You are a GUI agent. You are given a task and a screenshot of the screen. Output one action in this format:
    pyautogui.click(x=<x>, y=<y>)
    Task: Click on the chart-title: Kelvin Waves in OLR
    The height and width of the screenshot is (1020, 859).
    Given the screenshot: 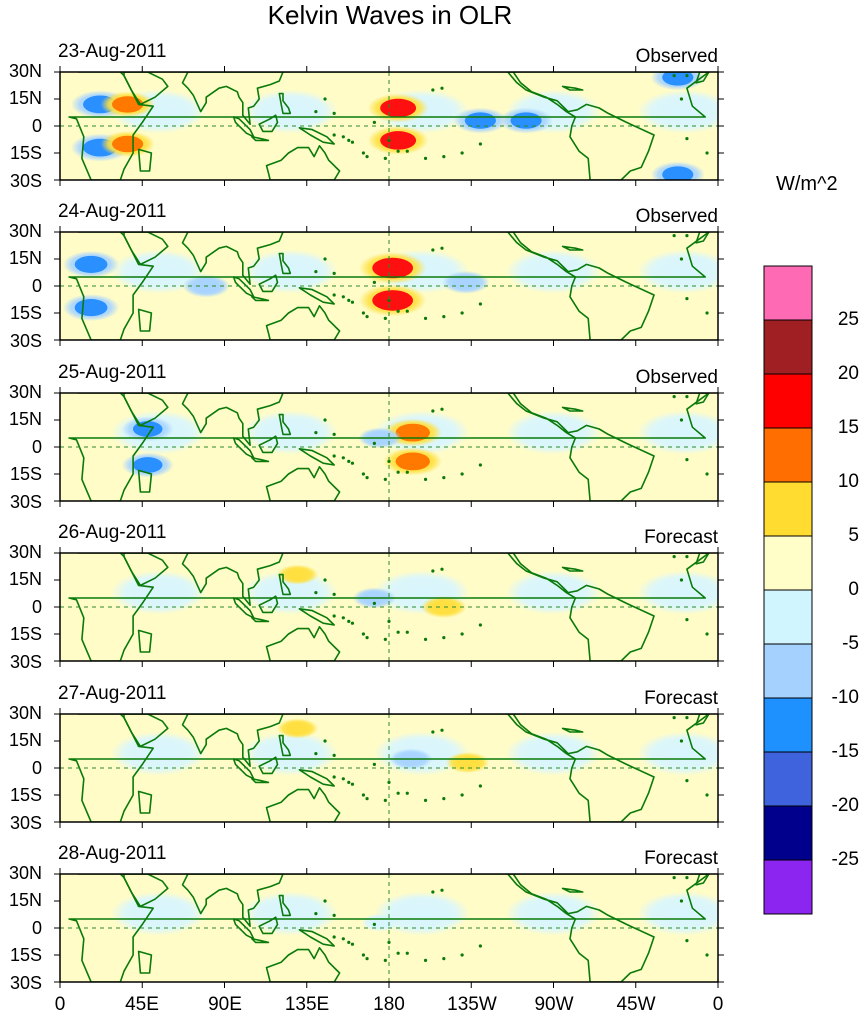 What is the action you would take?
    pyautogui.click(x=390, y=15)
    